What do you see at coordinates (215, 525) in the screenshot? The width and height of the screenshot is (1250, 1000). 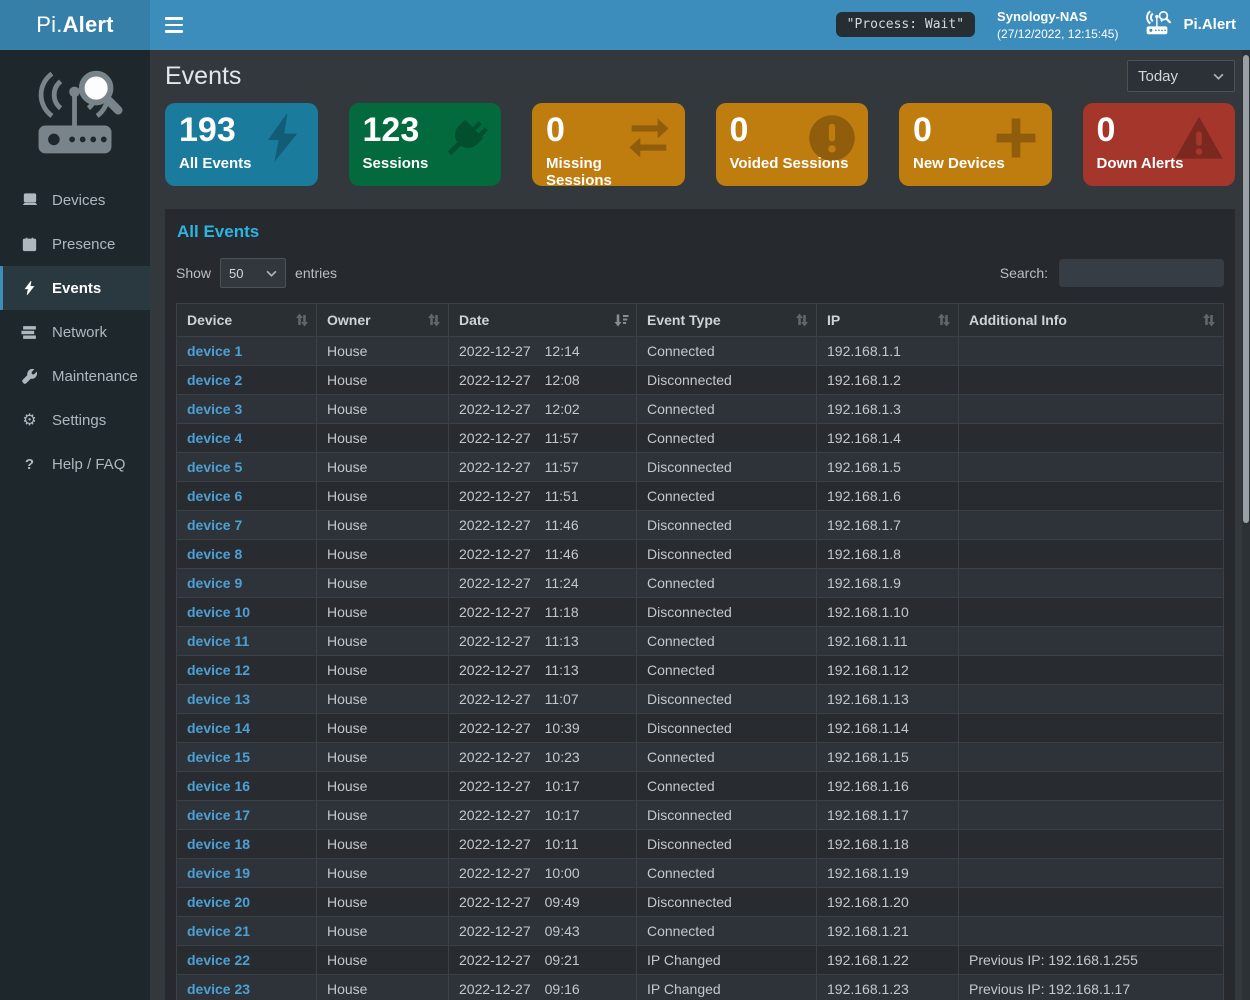 I see `device-link: device 7` at bounding box center [215, 525].